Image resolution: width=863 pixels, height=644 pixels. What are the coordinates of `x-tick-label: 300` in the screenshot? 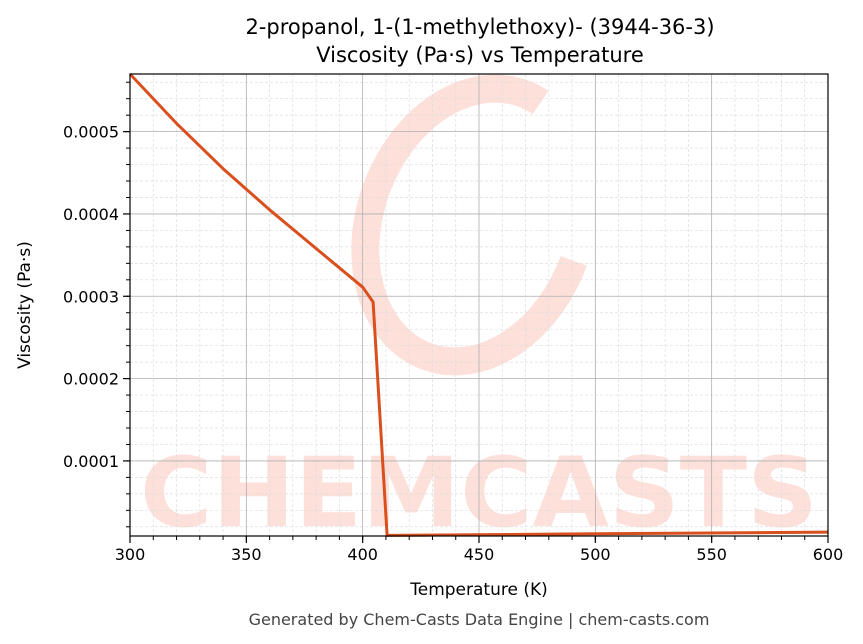 It's located at (130, 554).